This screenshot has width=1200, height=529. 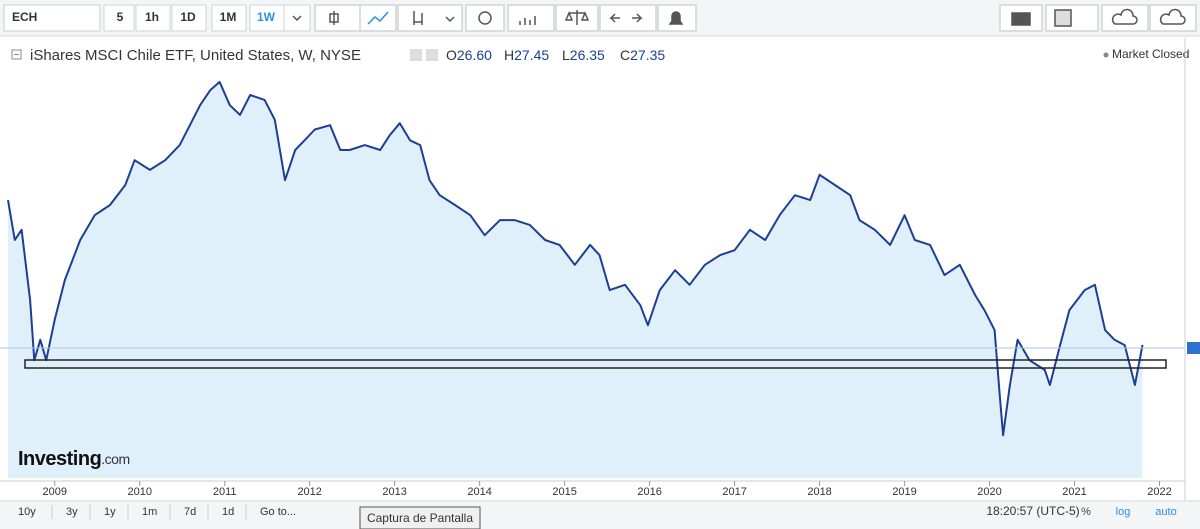 I want to click on studies-icon, so click(x=527, y=20).